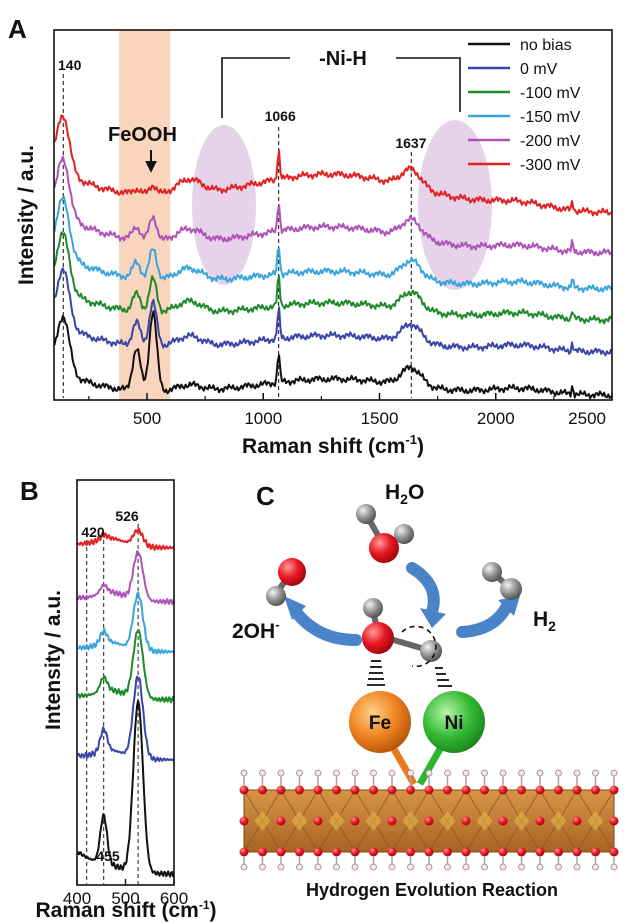 This screenshot has height=922, width=638. I want to click on panel-c-letter: C, so click(265, 496).